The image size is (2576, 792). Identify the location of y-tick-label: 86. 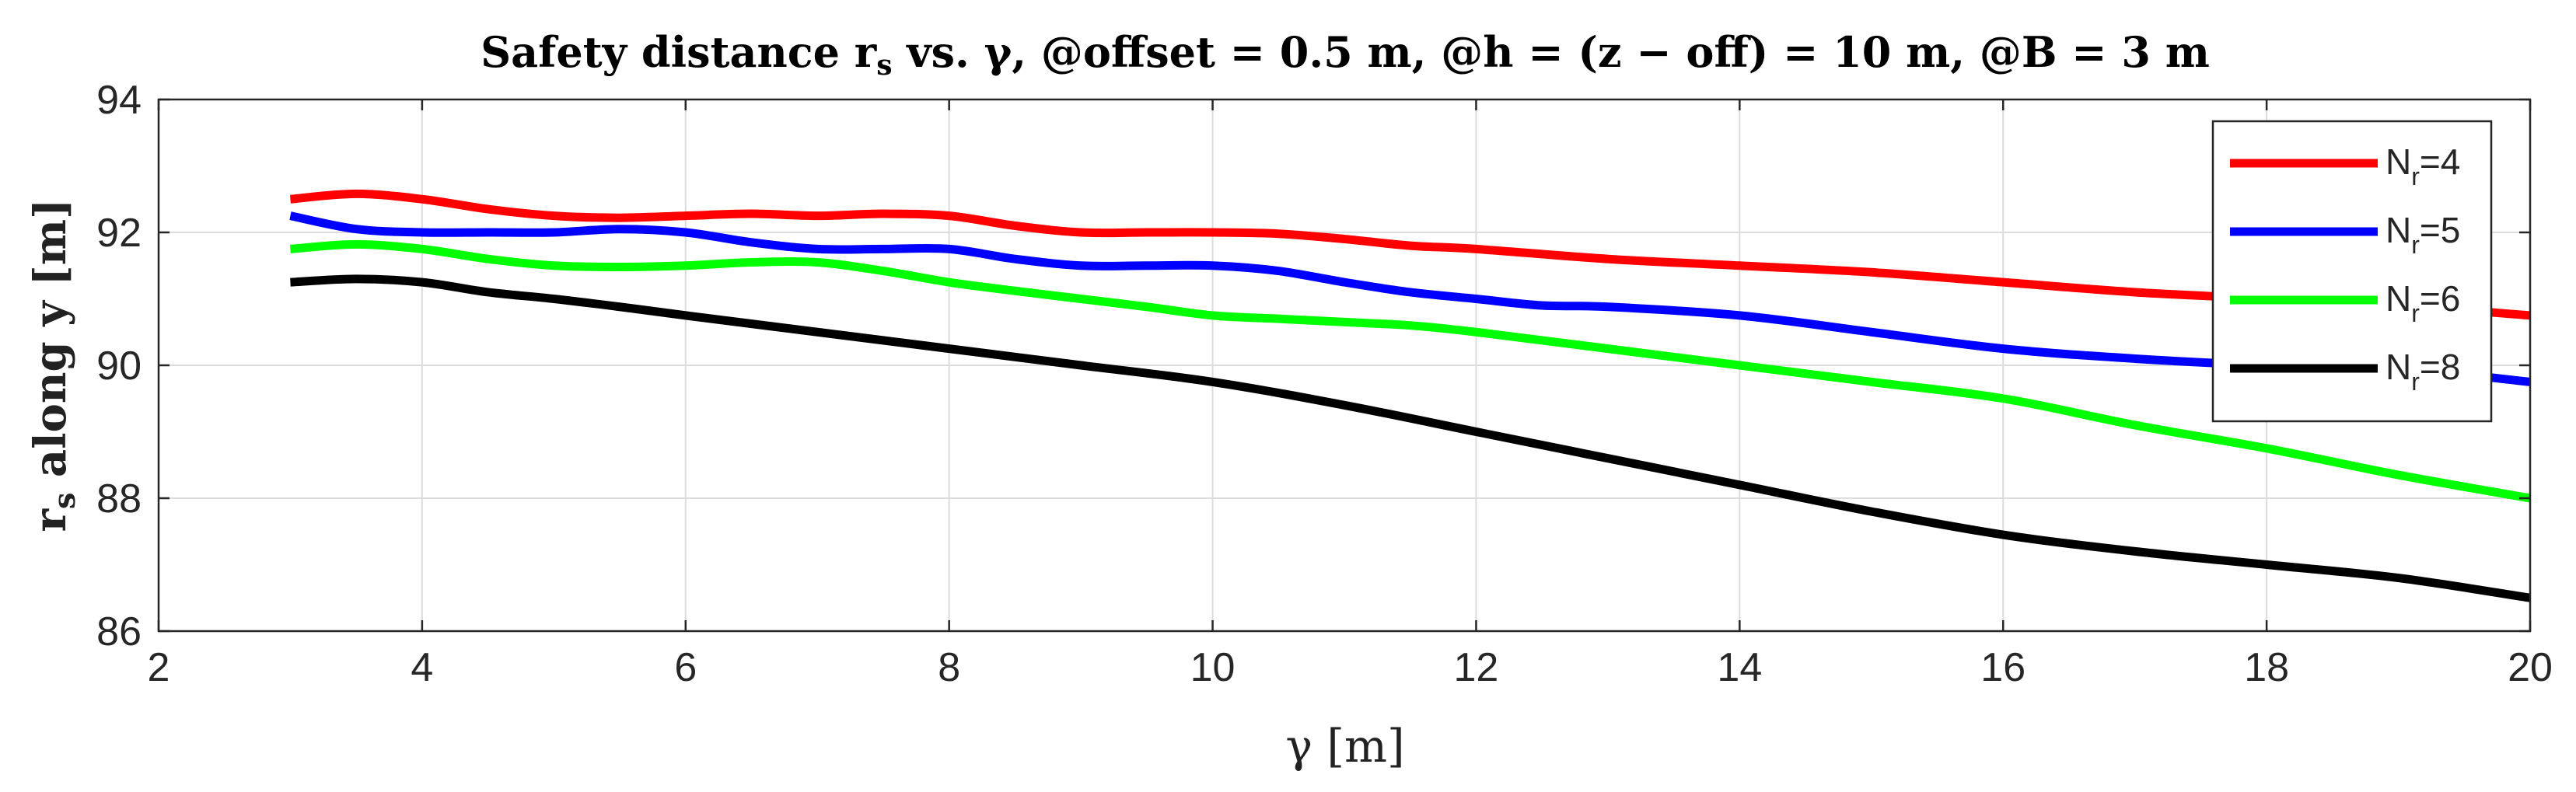
(119, 631).